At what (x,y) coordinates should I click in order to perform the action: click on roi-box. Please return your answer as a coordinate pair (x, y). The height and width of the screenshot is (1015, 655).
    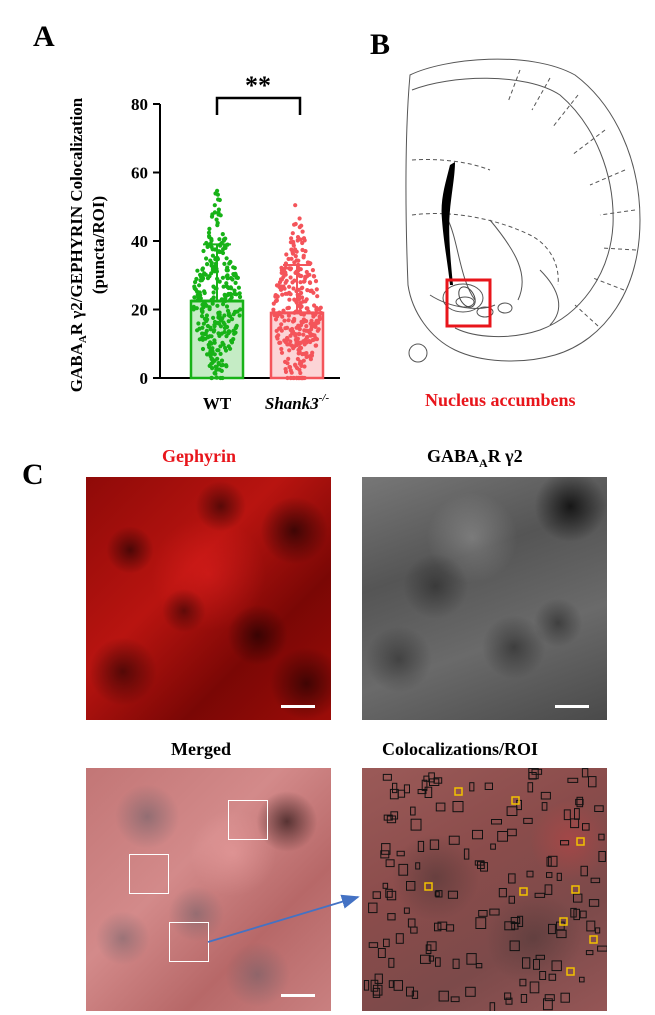
    Looking at the image, I should click on (149, 874).